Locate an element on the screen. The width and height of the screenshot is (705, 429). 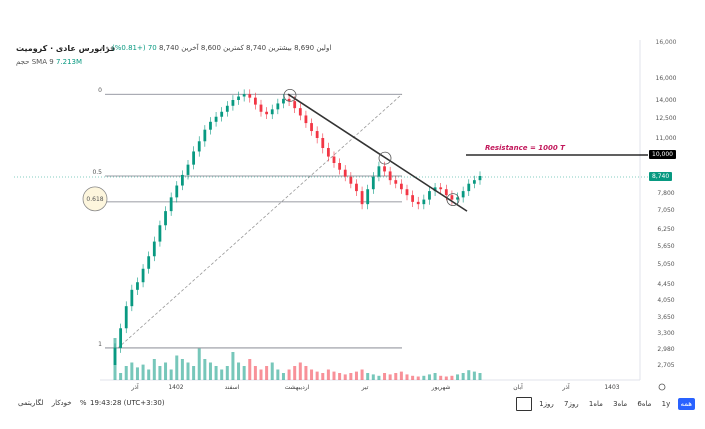
range-1y: 1y is located at coordinates (666, 404).